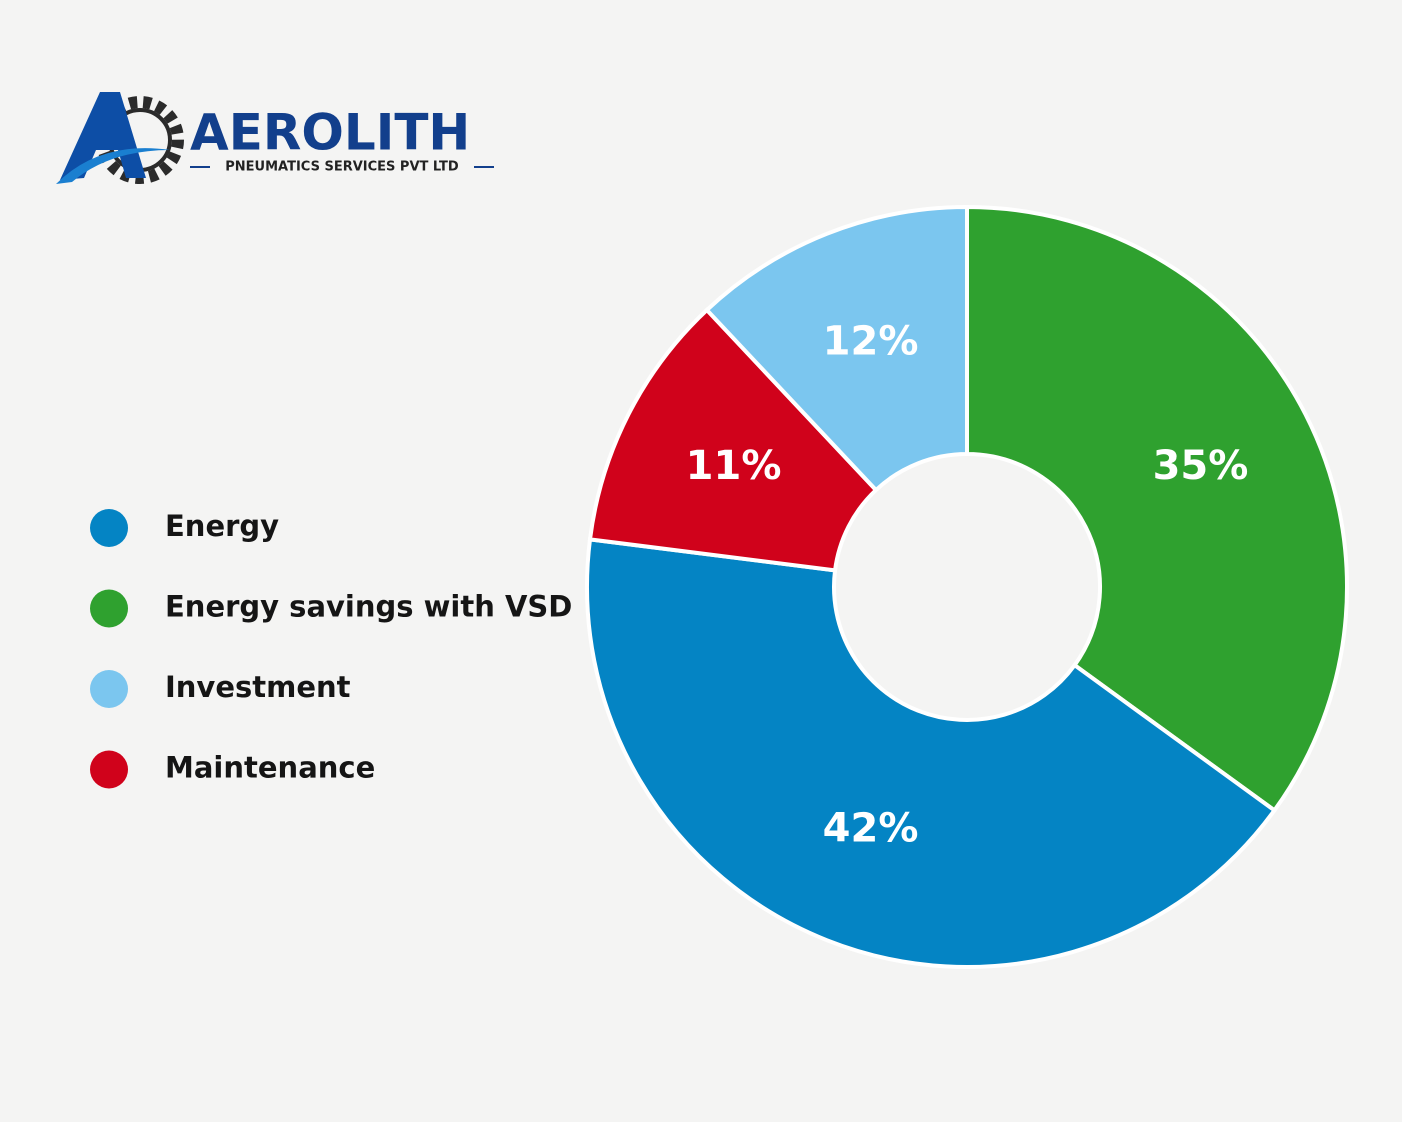  Describe the element at coordinates (113, 166) in the screenshot. I see `logo-swoosh` at that location.